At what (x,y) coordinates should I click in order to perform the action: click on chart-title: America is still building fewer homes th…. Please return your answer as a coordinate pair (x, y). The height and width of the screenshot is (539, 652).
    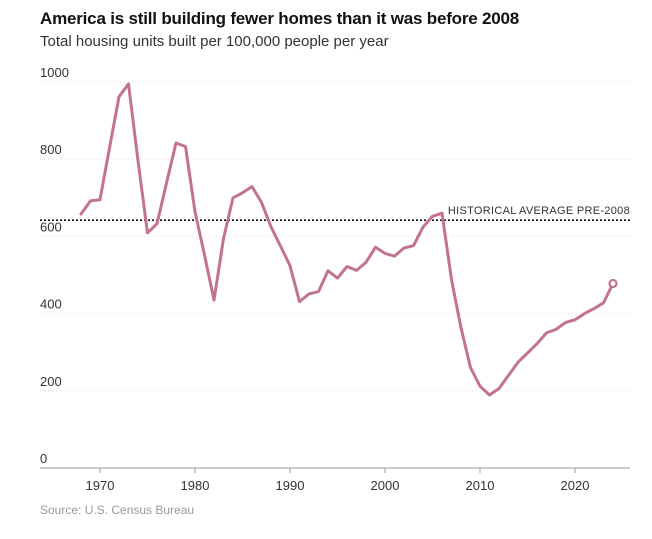
    Looking at the image, I should click on (280, 18).